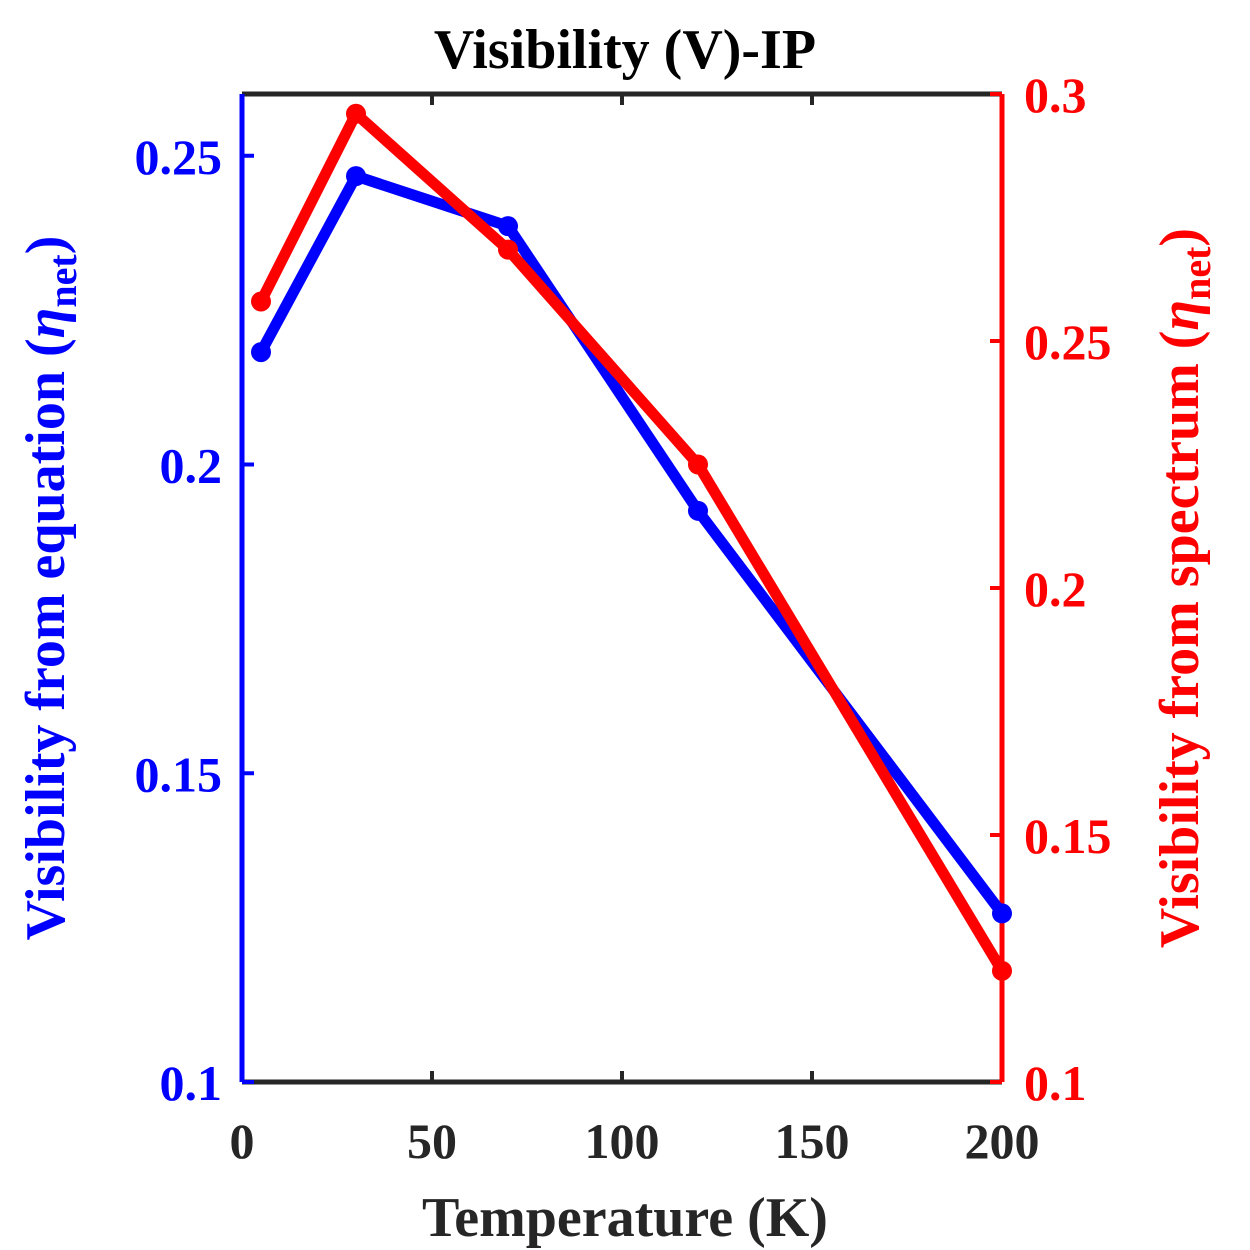 Image resolution: width=1250 pixels, height=1250 pixels. Describe the element at coordinates (194, 602) in the screenshot. I see `left-y-axis: 0.1 0.15 0.2 0.25` at that location.